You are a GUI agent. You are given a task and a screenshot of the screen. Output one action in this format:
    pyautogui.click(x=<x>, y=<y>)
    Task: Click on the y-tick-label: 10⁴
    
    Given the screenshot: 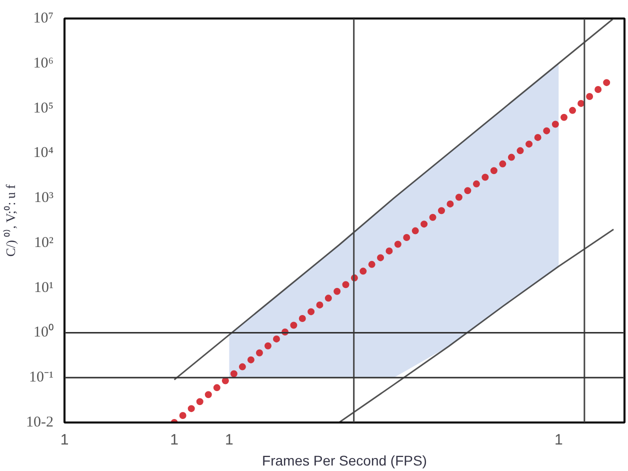 What is the action you would take?
    pyautogui.click(x=43, y=153)
    